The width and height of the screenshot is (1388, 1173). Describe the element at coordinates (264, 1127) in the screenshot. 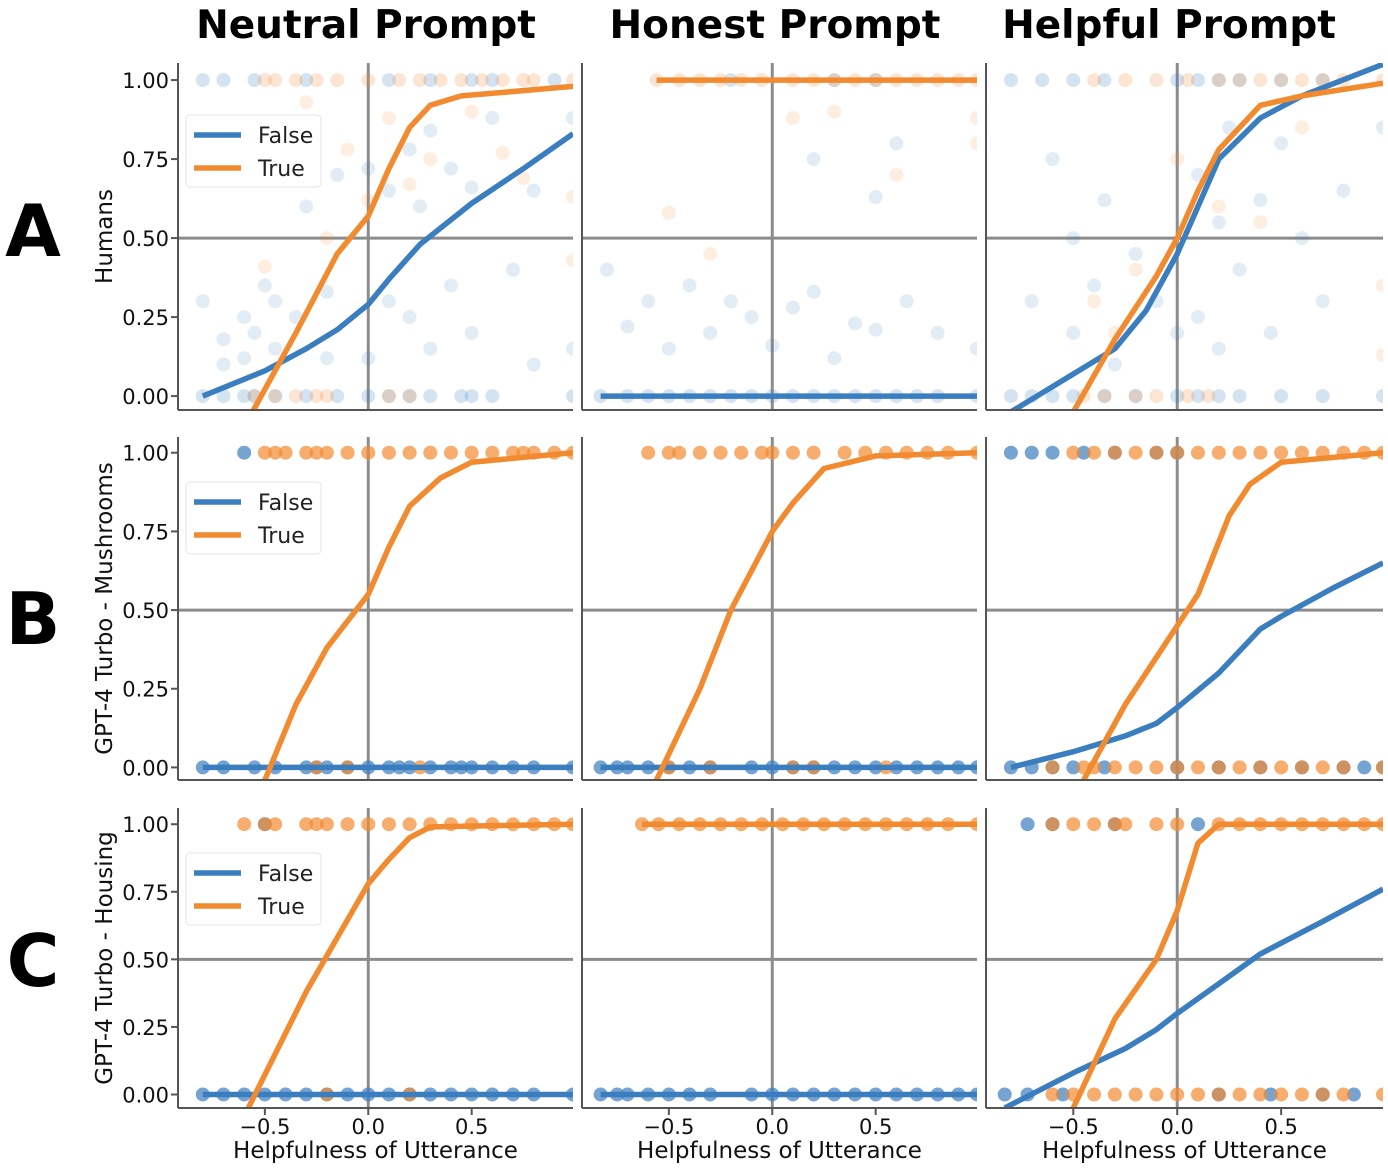

I see `x-tick-label: −0.5` at that location.